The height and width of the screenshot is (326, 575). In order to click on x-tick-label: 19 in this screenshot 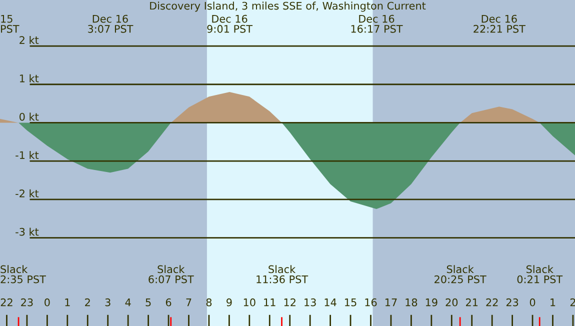, I will do `click(432, 302)`.